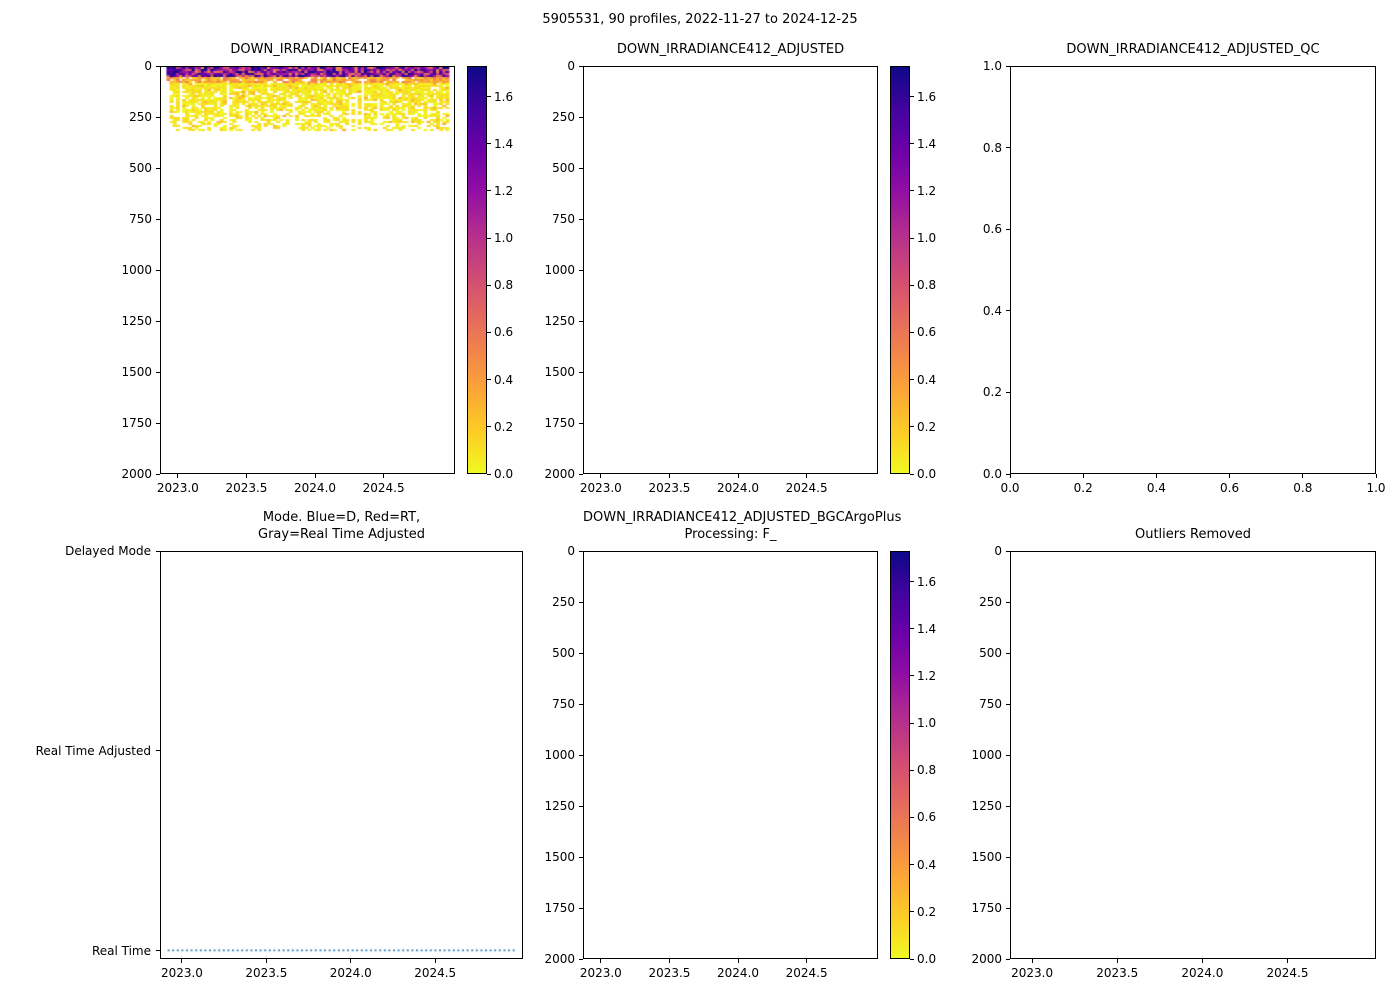  I want to click on axes-bgcargoplus-processing, so click(730, 755).